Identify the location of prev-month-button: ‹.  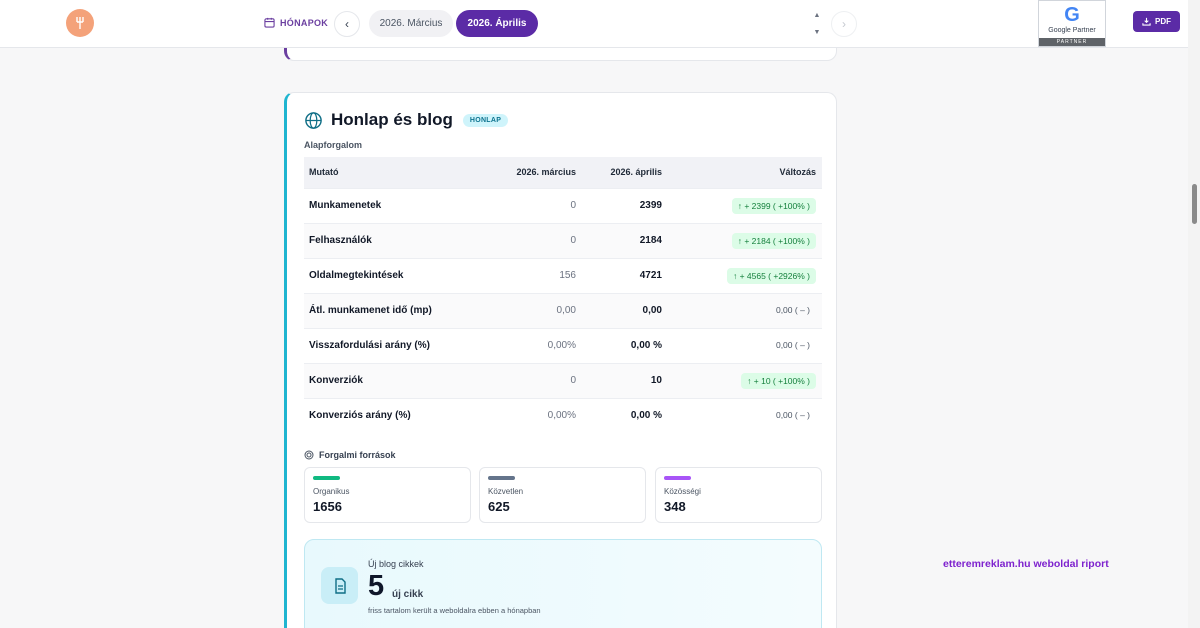
(347, 24).